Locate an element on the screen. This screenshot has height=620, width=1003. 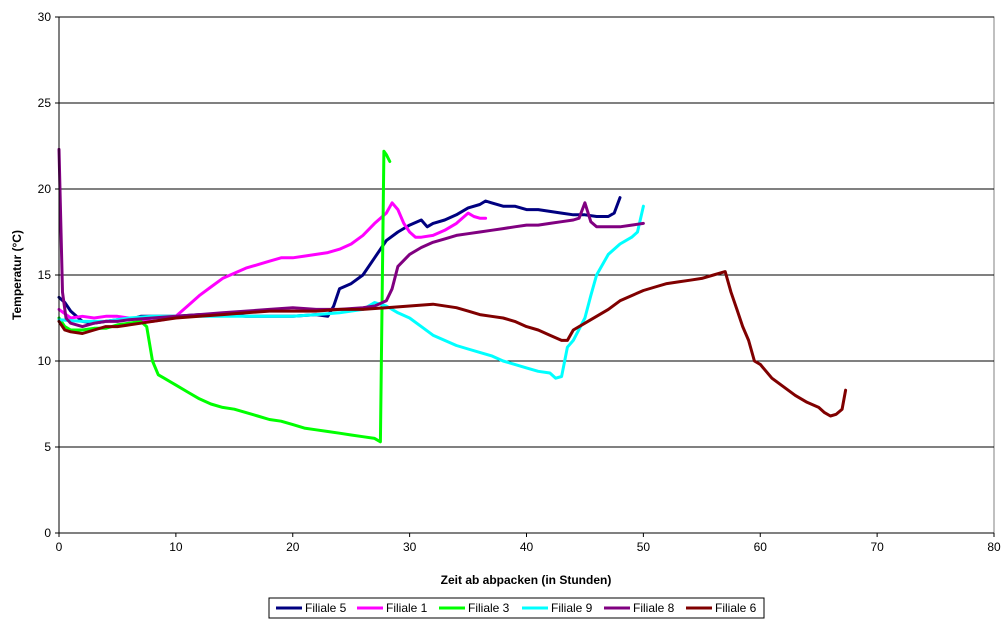
legend-box is located at coordinates (516, 608).